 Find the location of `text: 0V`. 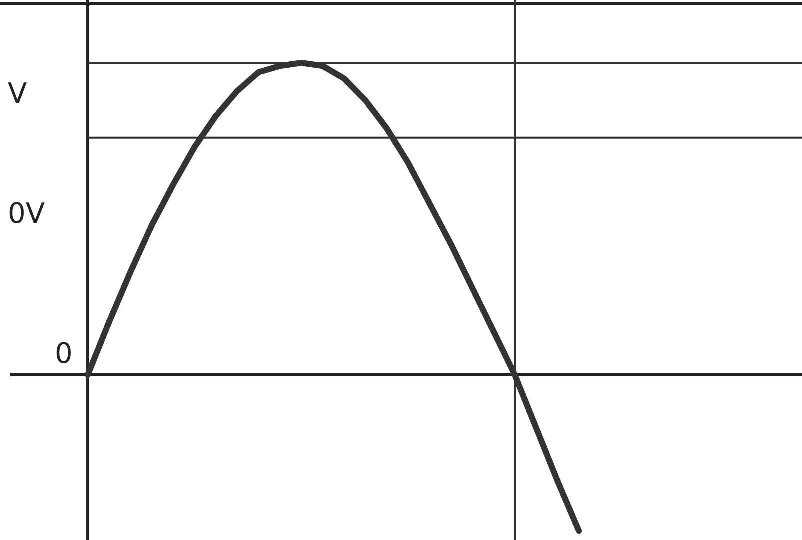

text: 0V is located at coordinates (26, 213).